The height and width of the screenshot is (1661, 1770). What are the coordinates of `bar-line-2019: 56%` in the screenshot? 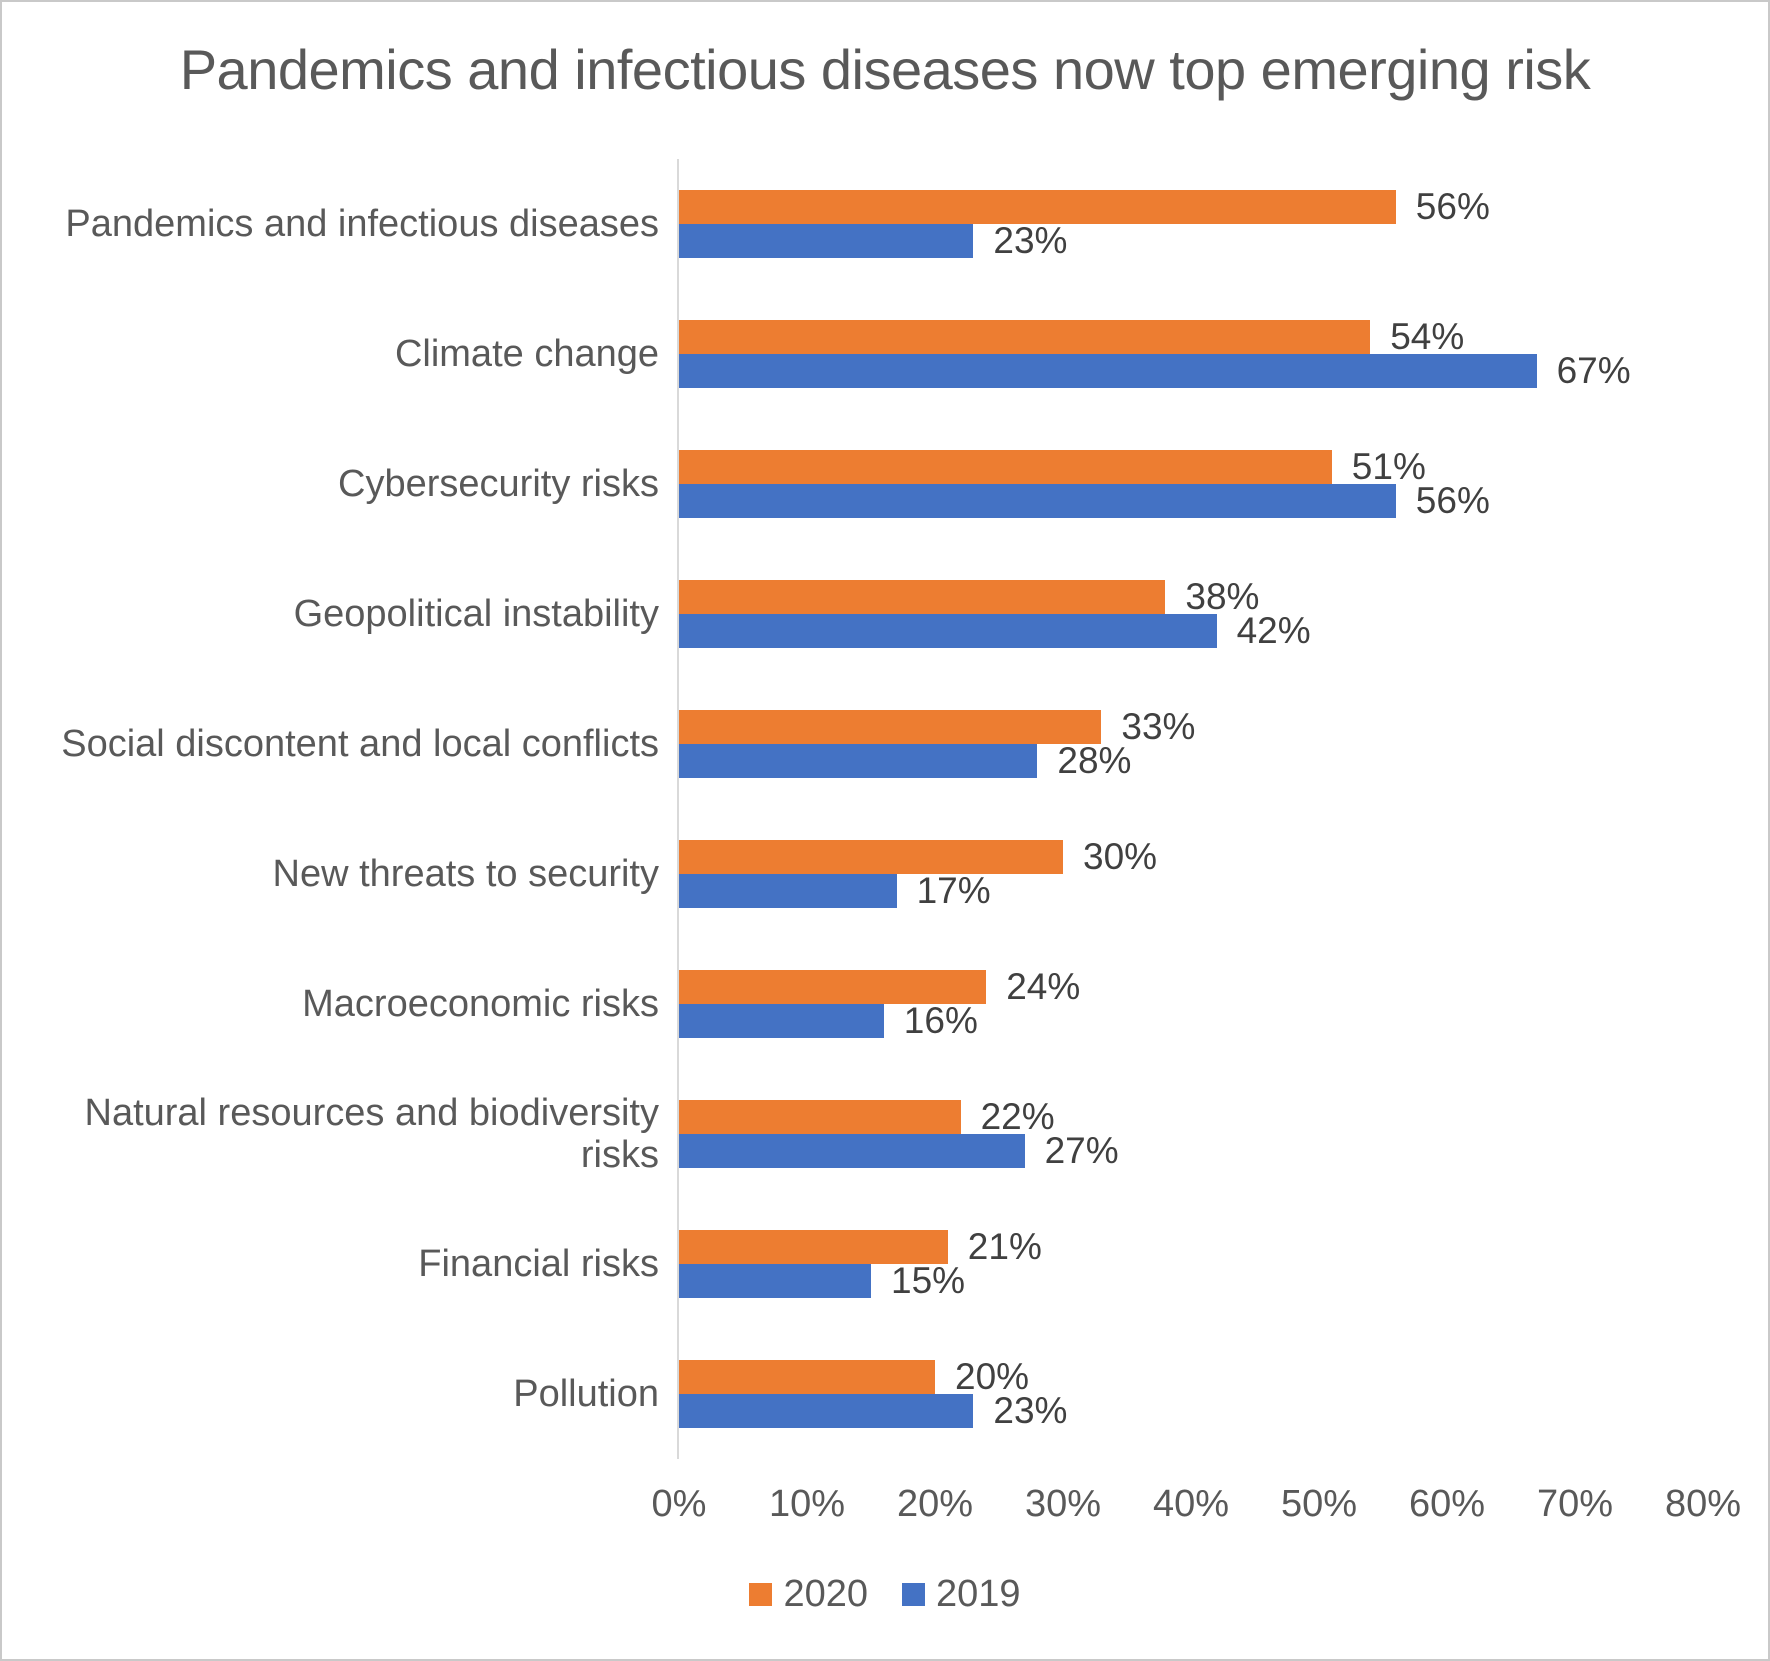 It's located at (1191, 500).